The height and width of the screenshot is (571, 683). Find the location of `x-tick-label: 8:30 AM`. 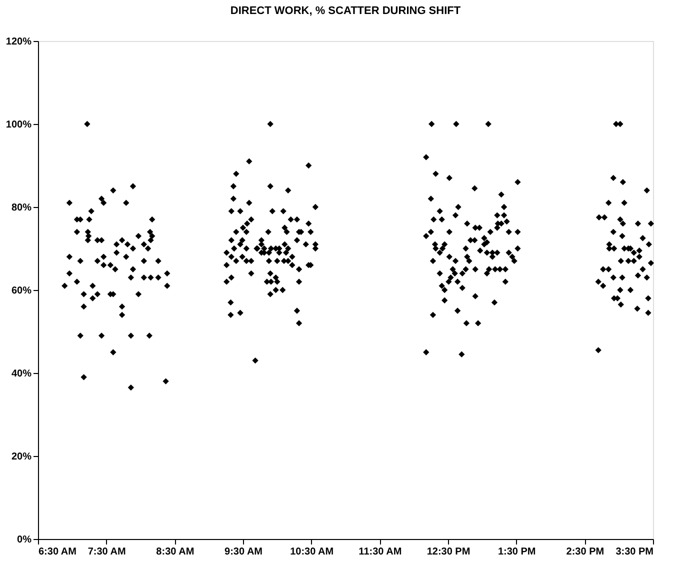

x-tick-label: 8:30 AM is located at coordinates (175, 552).